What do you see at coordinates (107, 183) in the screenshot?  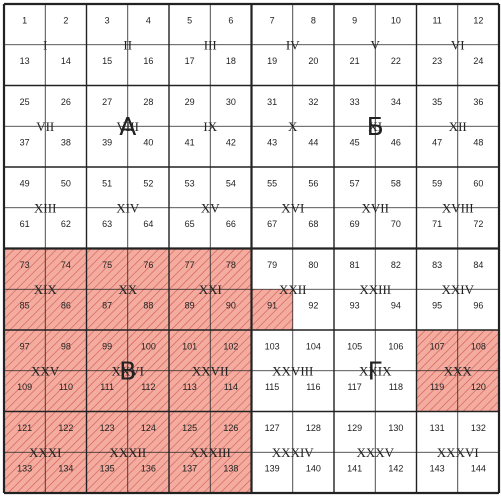 I see `cell-number: 51` at bounding box center [107, 183].